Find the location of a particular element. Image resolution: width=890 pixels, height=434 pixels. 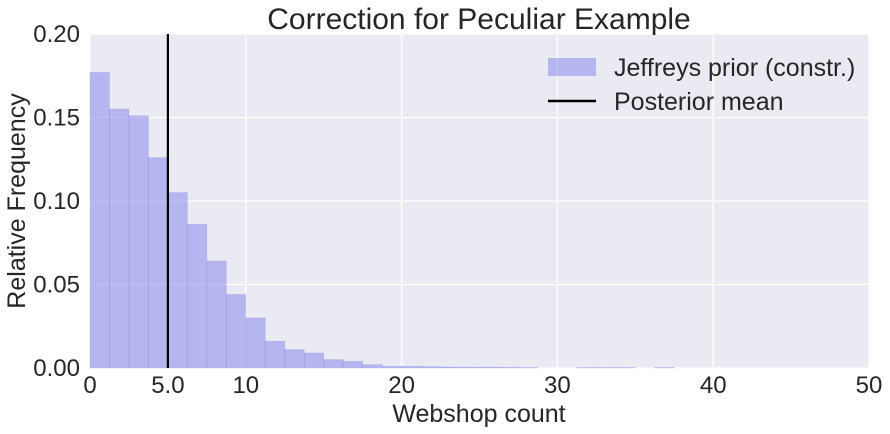

x-tick-label: 0 is located at coordinates (89, 385).